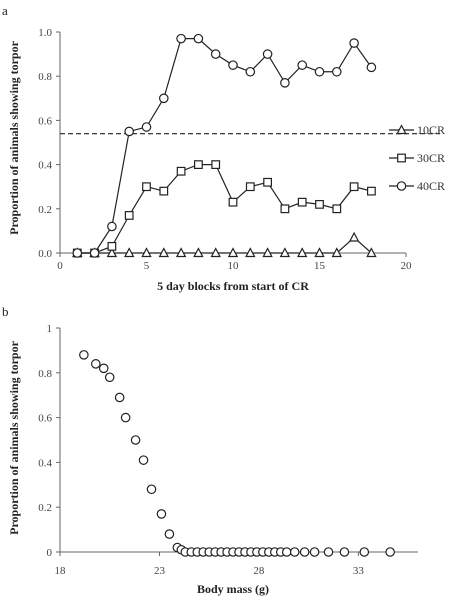 This screenshot has width=450, height=603. What do you see at coordinates (431, 186) in the screenshot?
I see `legend-40CR-label: 40CR` at bounding box center [431, 186].